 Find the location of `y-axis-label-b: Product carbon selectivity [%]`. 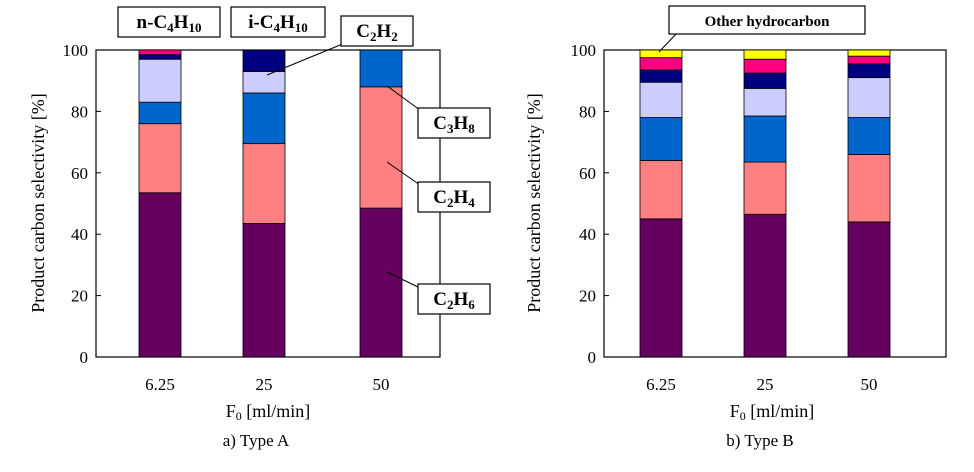

y-axis-label-b: Product carbon selectivity [%] is located at coordinates (534, 202).